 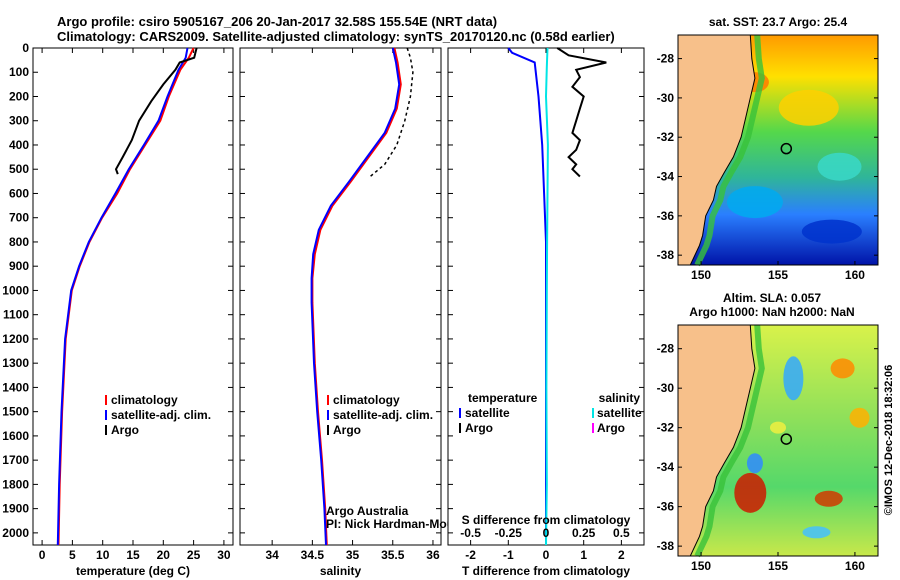 What do you see at coordinates (393, 555) in the screenshot?
I see `x-tick-label: 35.5` at bounding box center [393, 555].